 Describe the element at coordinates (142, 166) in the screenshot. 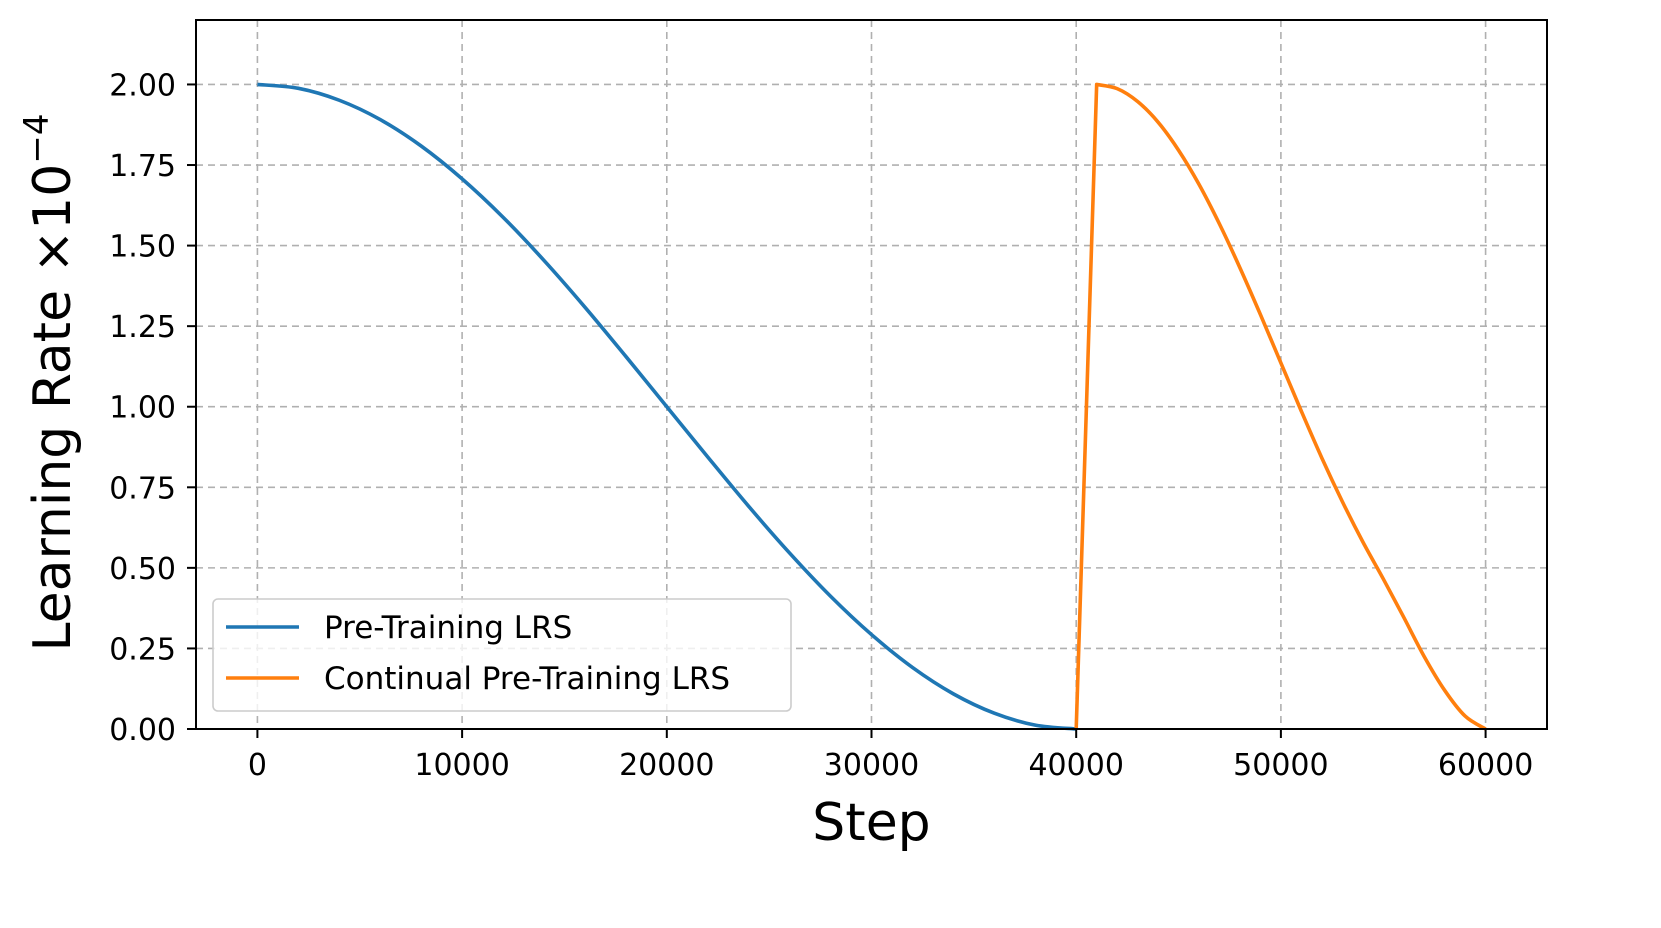

I see `y-tick-label: 1.75` at that location.